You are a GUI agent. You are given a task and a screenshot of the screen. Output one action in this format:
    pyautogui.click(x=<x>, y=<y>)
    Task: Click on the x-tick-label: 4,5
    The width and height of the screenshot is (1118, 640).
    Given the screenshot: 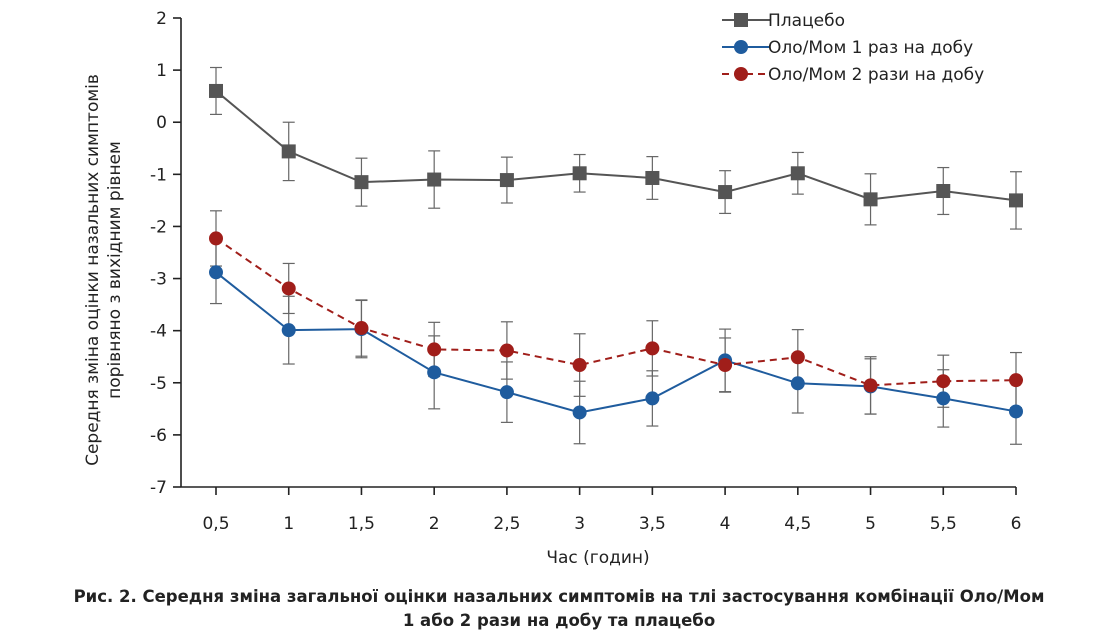 What is the action you would take?
    pyautogui.click(x=797, y=524)
    